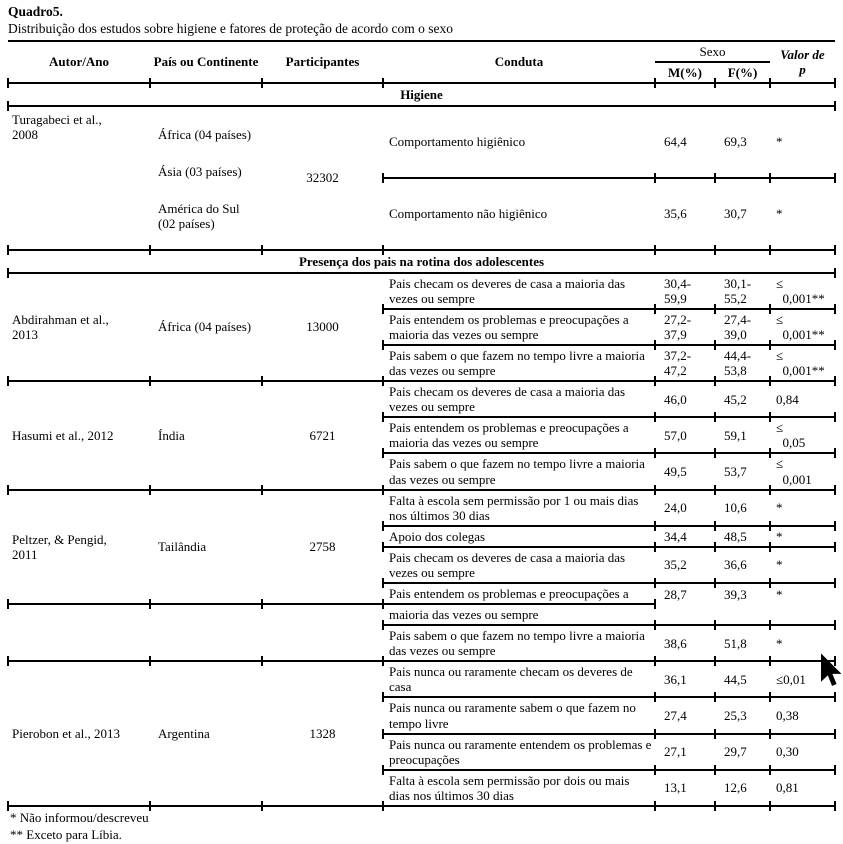  Describe the element at coordinates (322, 64) in the screenshot. I see `col-header-participants: Participantes` at that location.